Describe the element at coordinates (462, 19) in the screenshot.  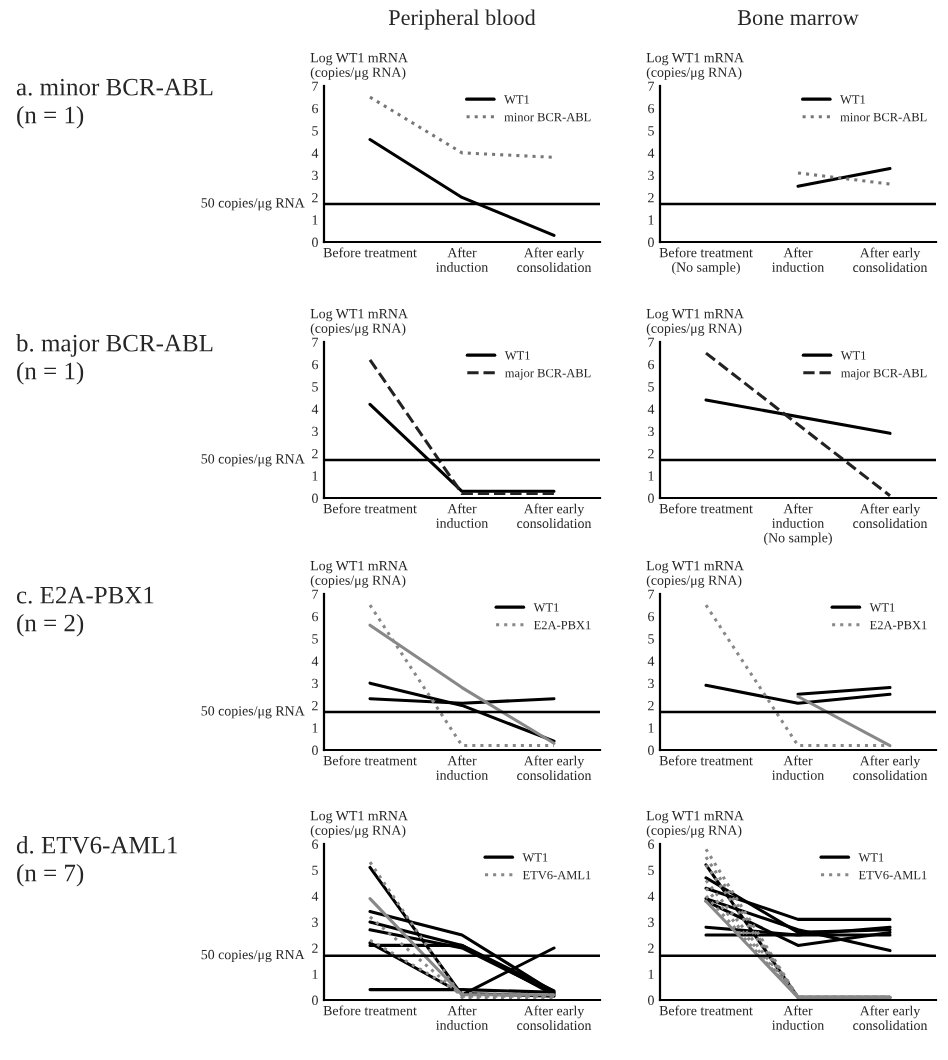
I see `chart-title: Peripheral blood` at that location.